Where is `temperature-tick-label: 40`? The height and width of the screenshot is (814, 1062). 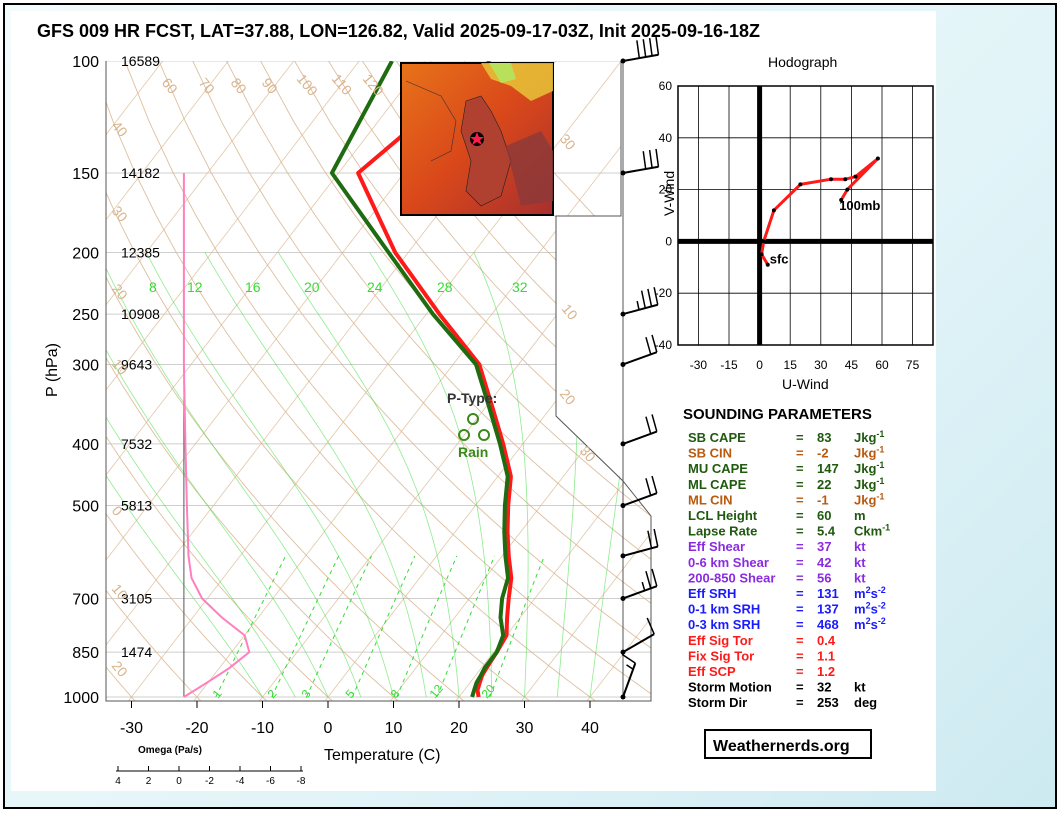
temperature-tick-label: 40 is located at coordinates (590, 728).